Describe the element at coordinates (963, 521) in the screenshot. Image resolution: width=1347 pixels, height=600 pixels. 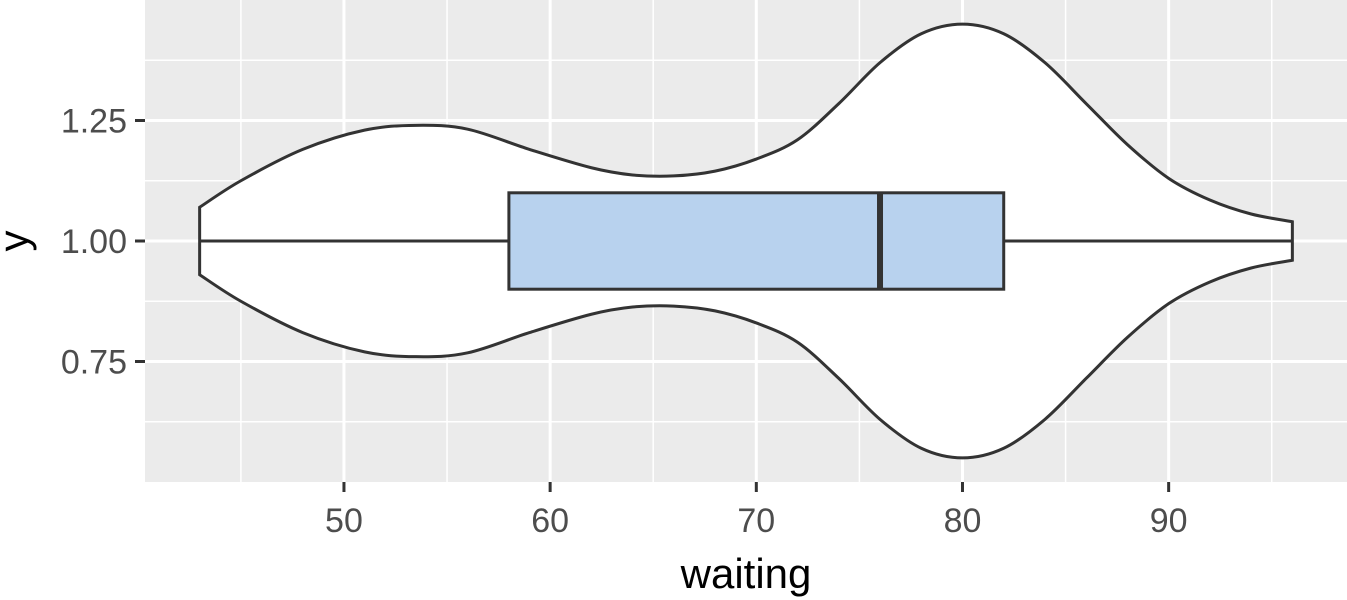
I see `x-tick-label: 80` at that location.